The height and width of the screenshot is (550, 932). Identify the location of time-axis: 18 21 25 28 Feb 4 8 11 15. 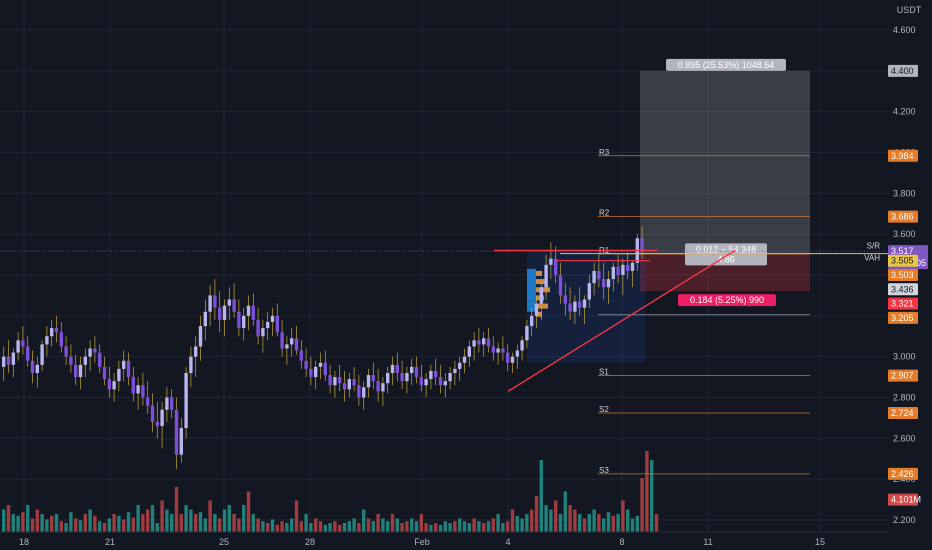
(444, 539).